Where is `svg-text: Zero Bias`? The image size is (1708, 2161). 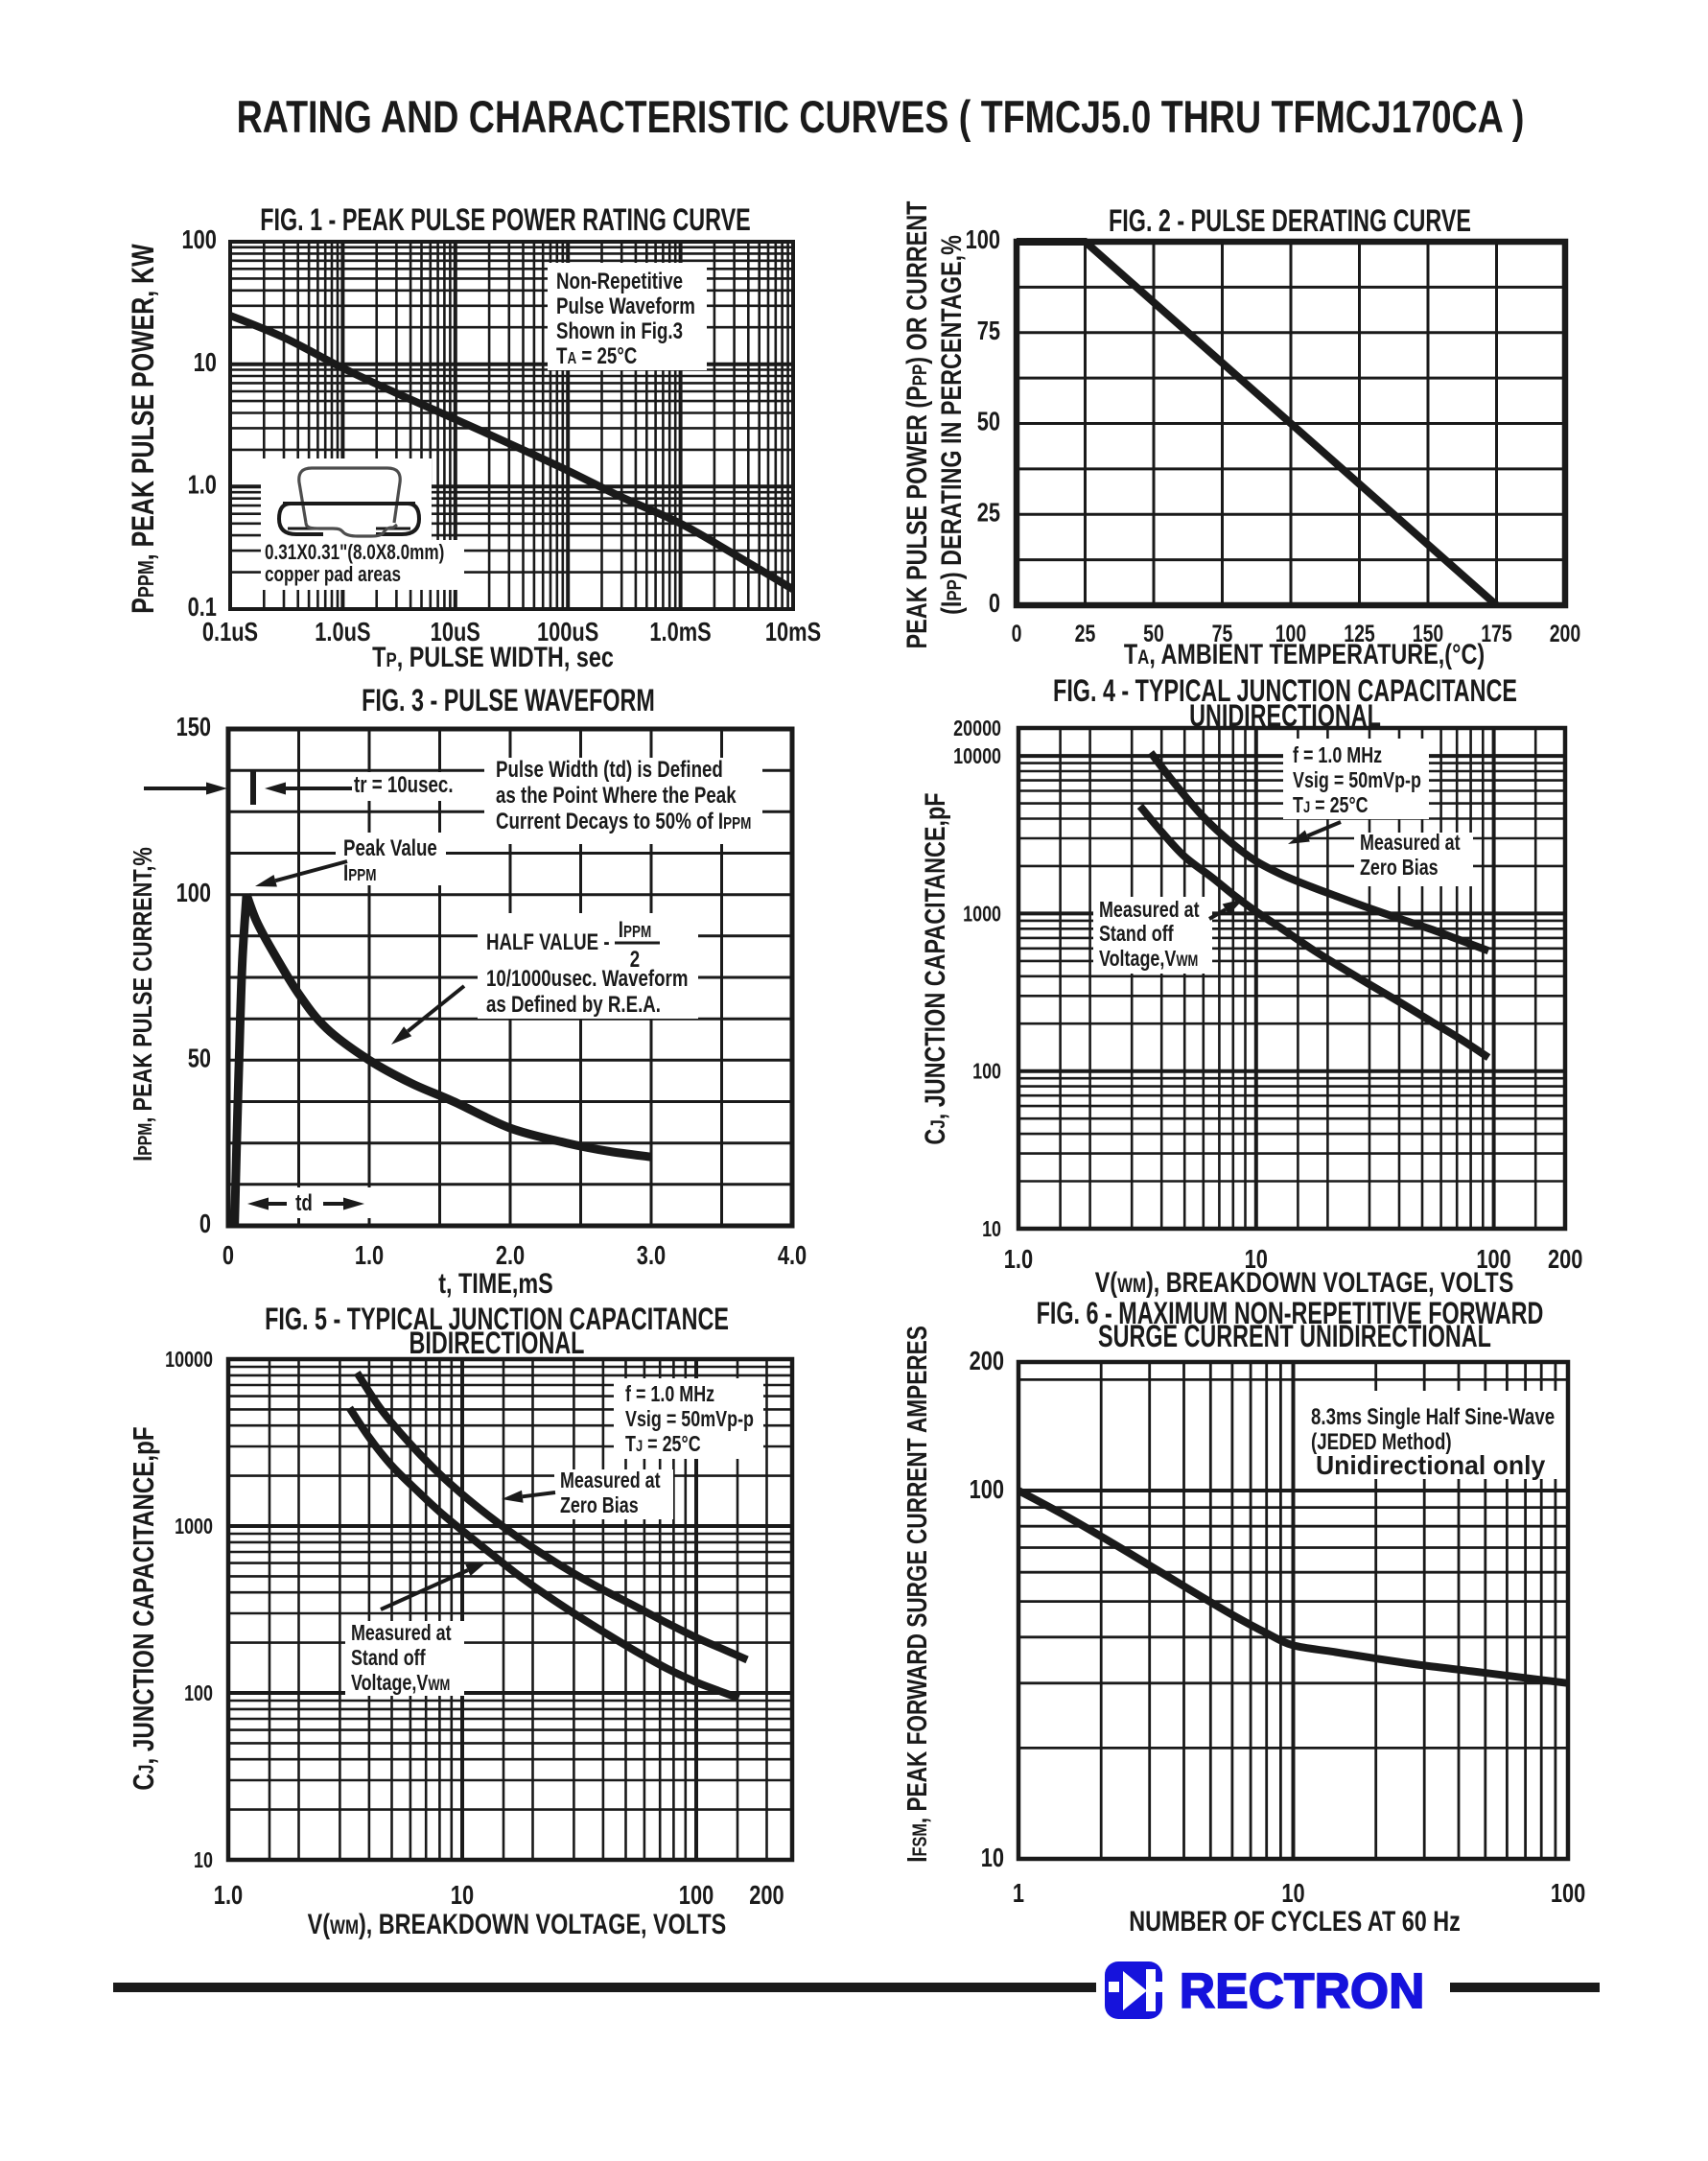
svg-text: Zero Bias is located at coordinates (600, 1505).